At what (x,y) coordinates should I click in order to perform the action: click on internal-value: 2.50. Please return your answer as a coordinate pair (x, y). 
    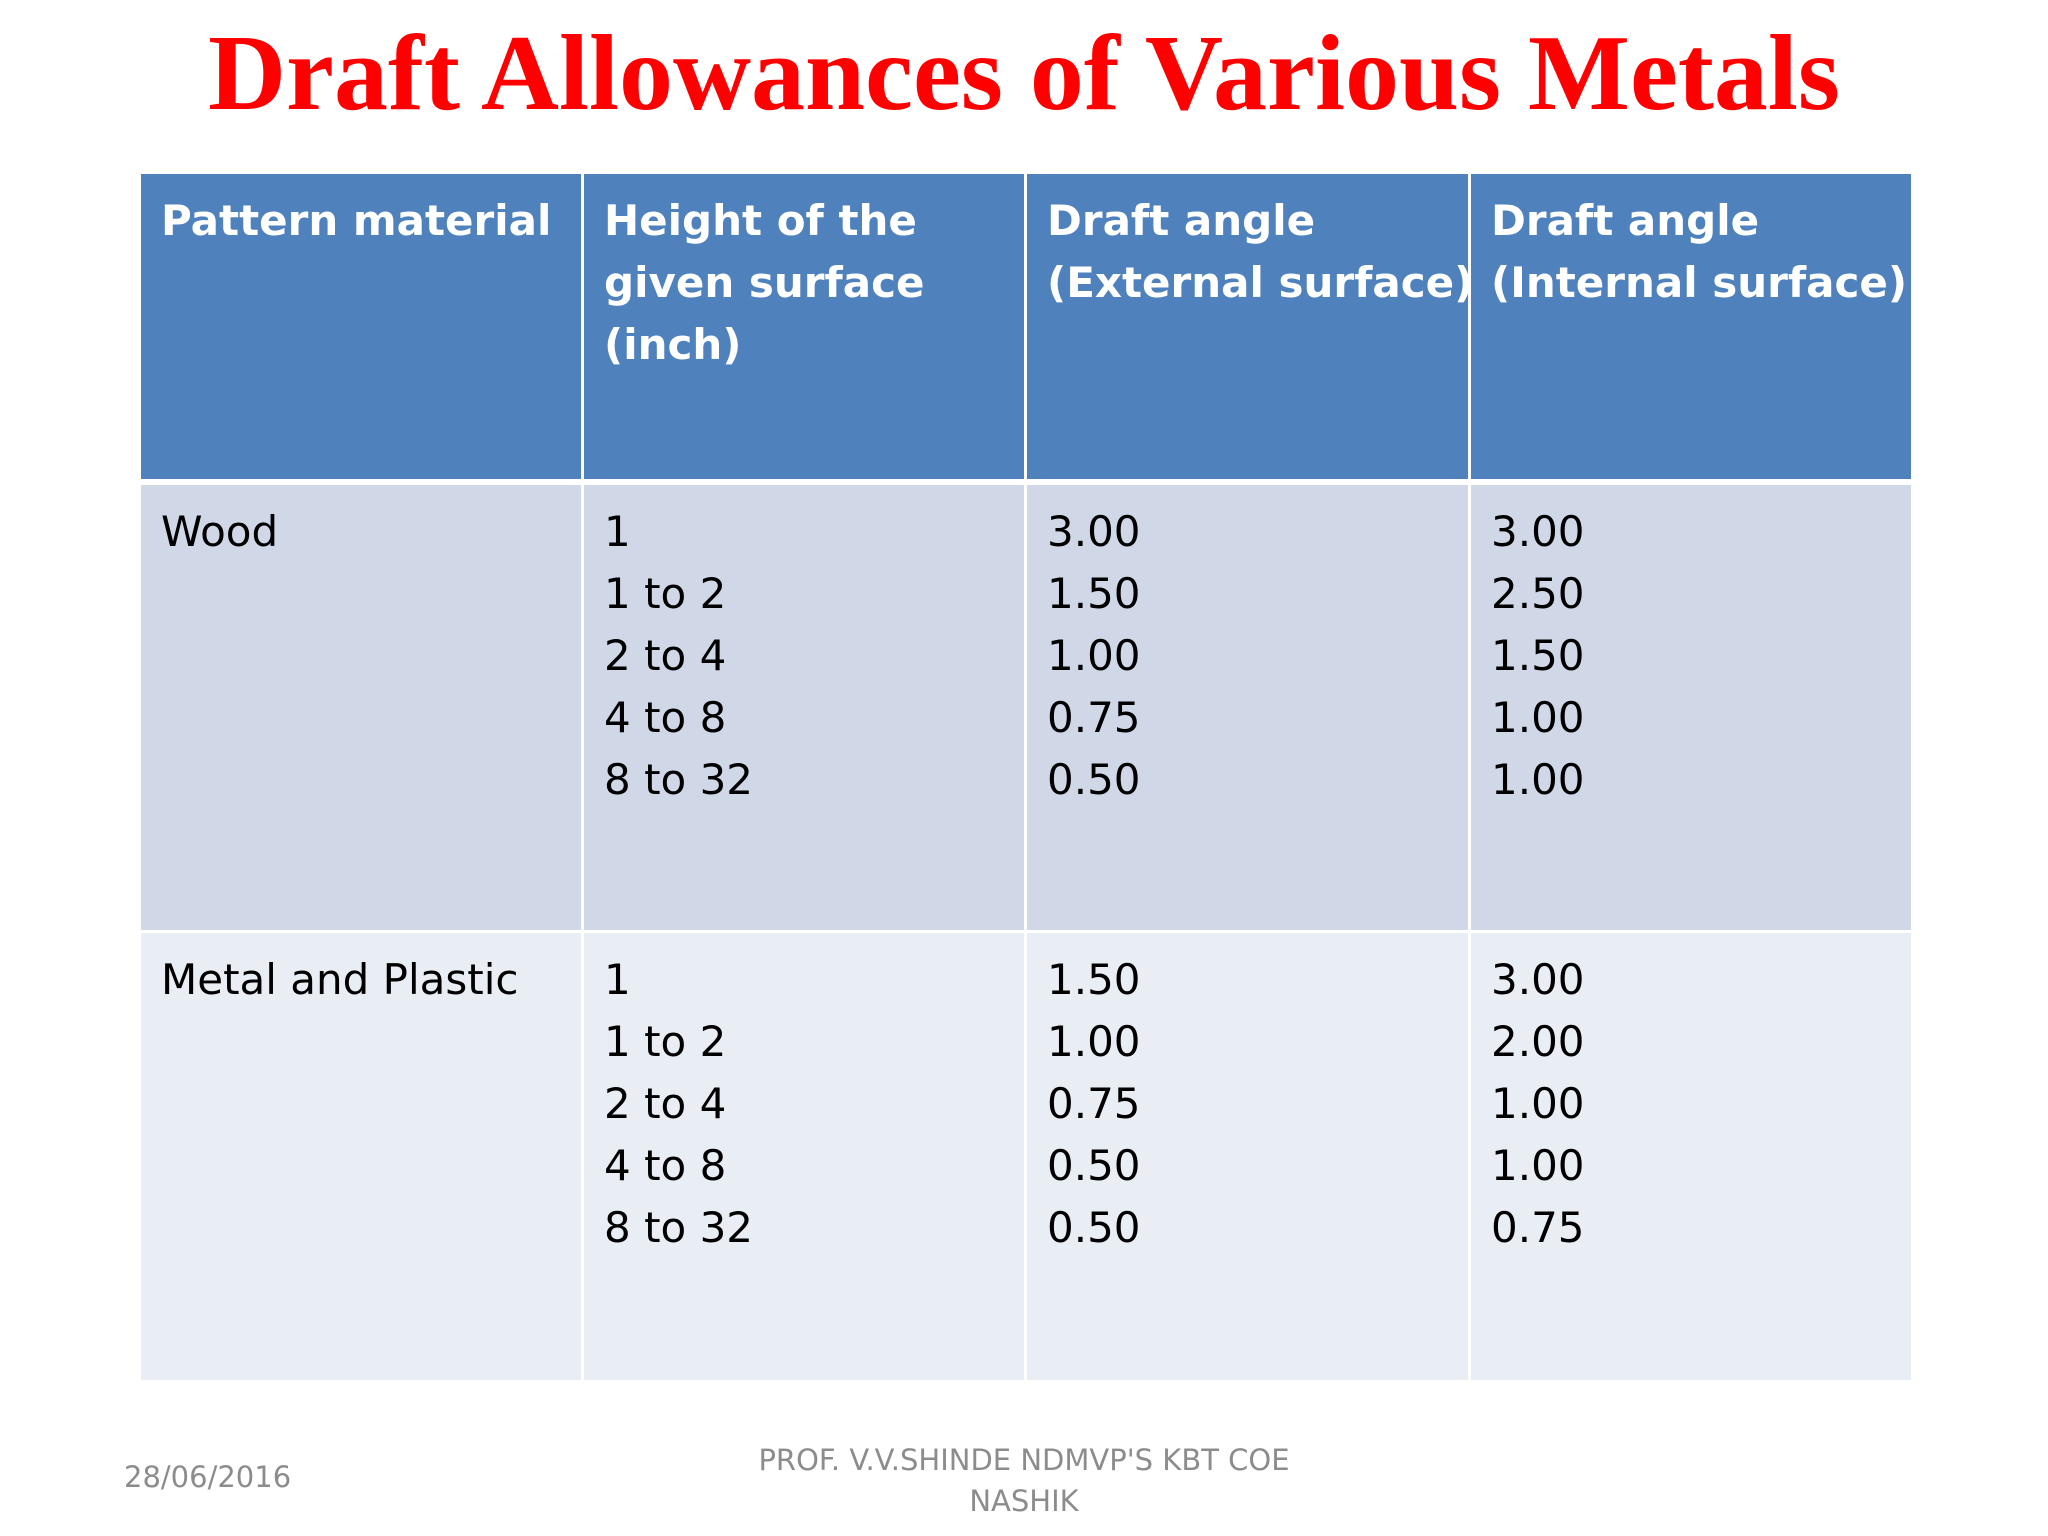
    Looking at the image, I should click on (1538, 593).